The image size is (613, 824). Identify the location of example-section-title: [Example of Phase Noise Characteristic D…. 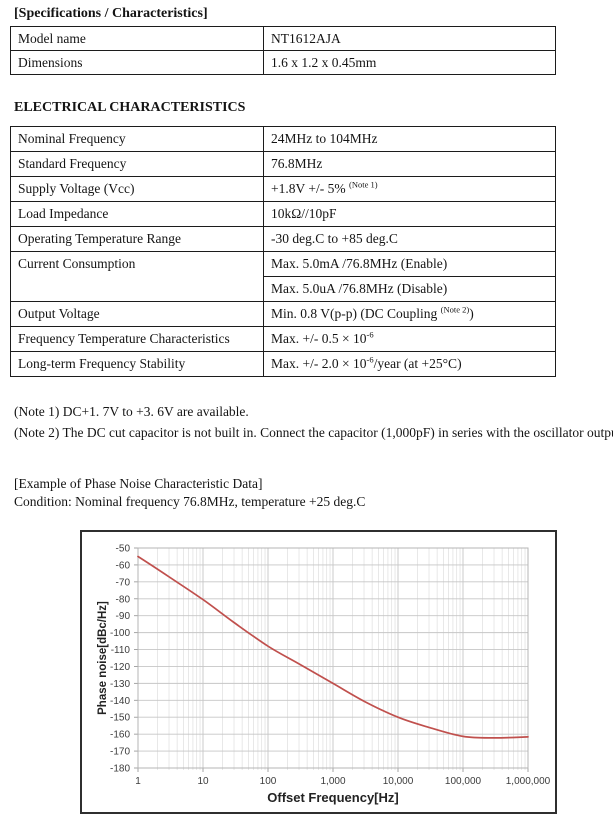
(138, 483).